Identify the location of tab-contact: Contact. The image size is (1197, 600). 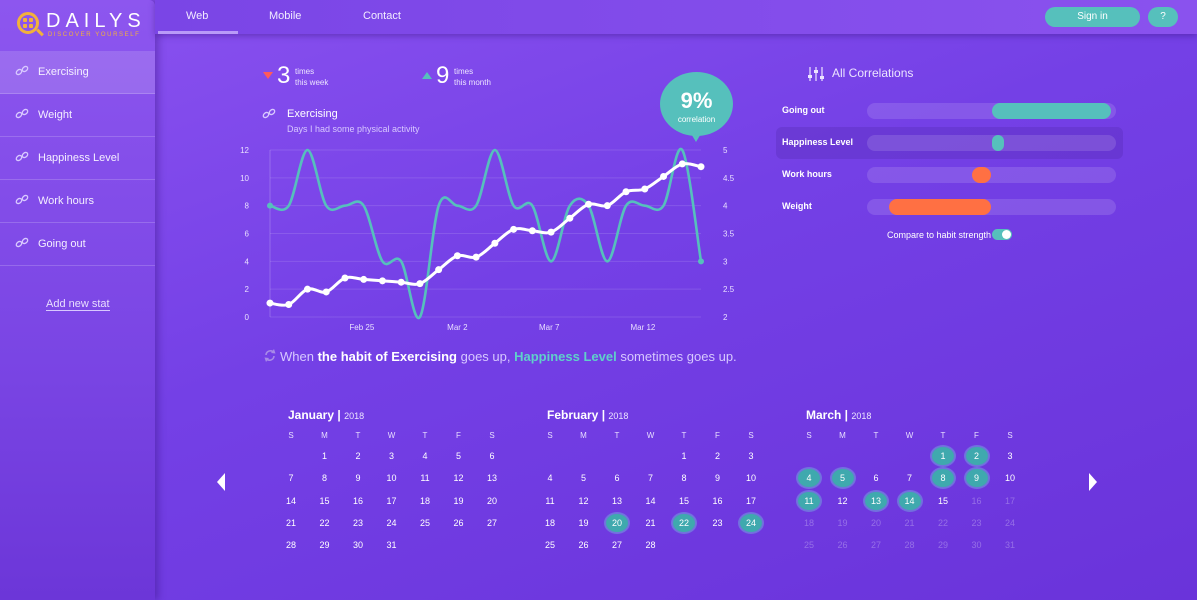
(382, 16).